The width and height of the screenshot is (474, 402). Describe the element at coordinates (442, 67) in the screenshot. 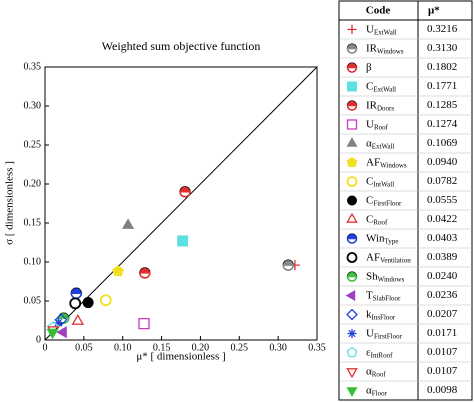

I see `table-value: 0.1802` at that location.